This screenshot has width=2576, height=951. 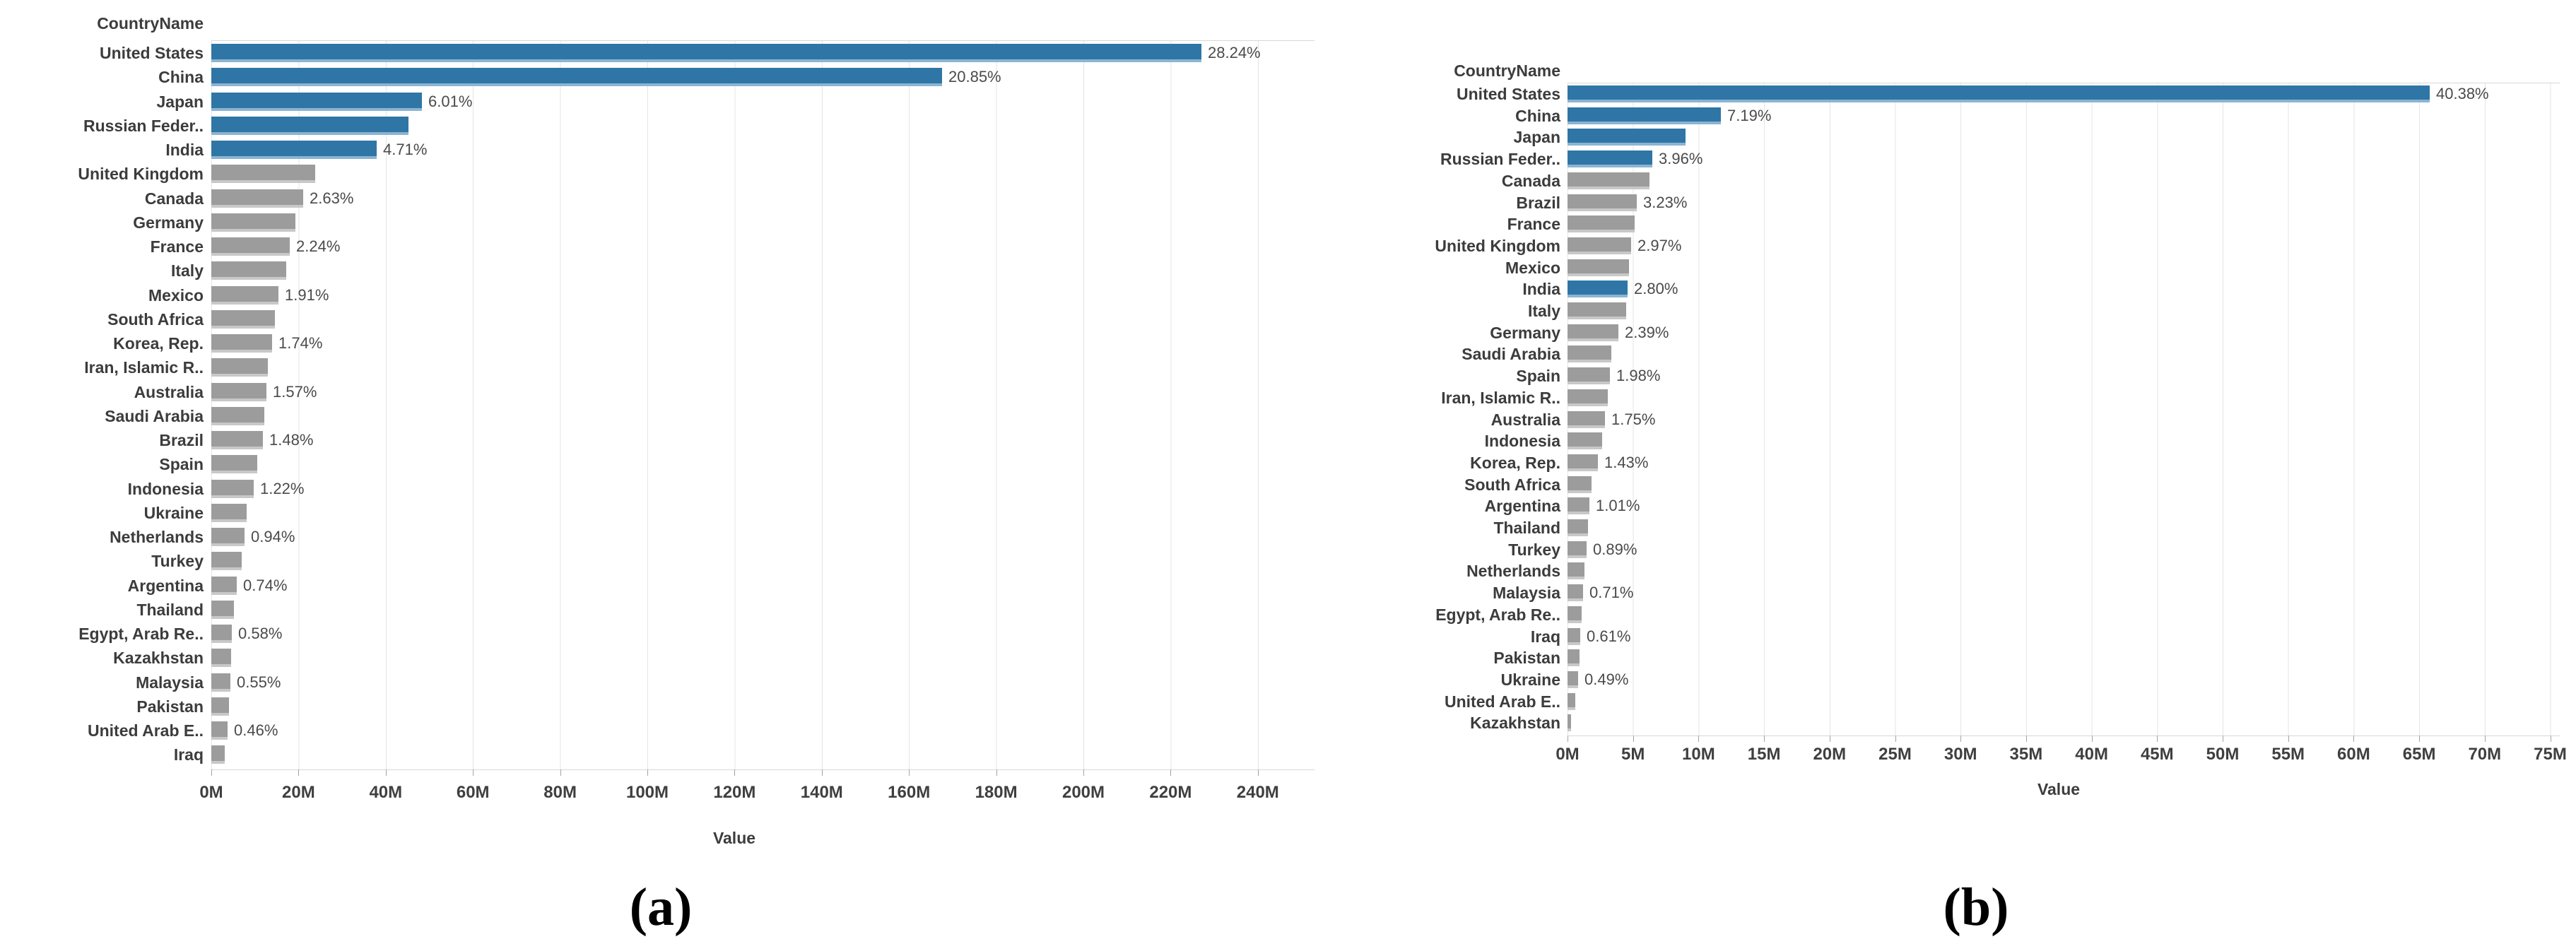 What do you see at coordinates (174, 199) in the screenshot?
I see `country-label: Canada` at bounding box center [174, 199].